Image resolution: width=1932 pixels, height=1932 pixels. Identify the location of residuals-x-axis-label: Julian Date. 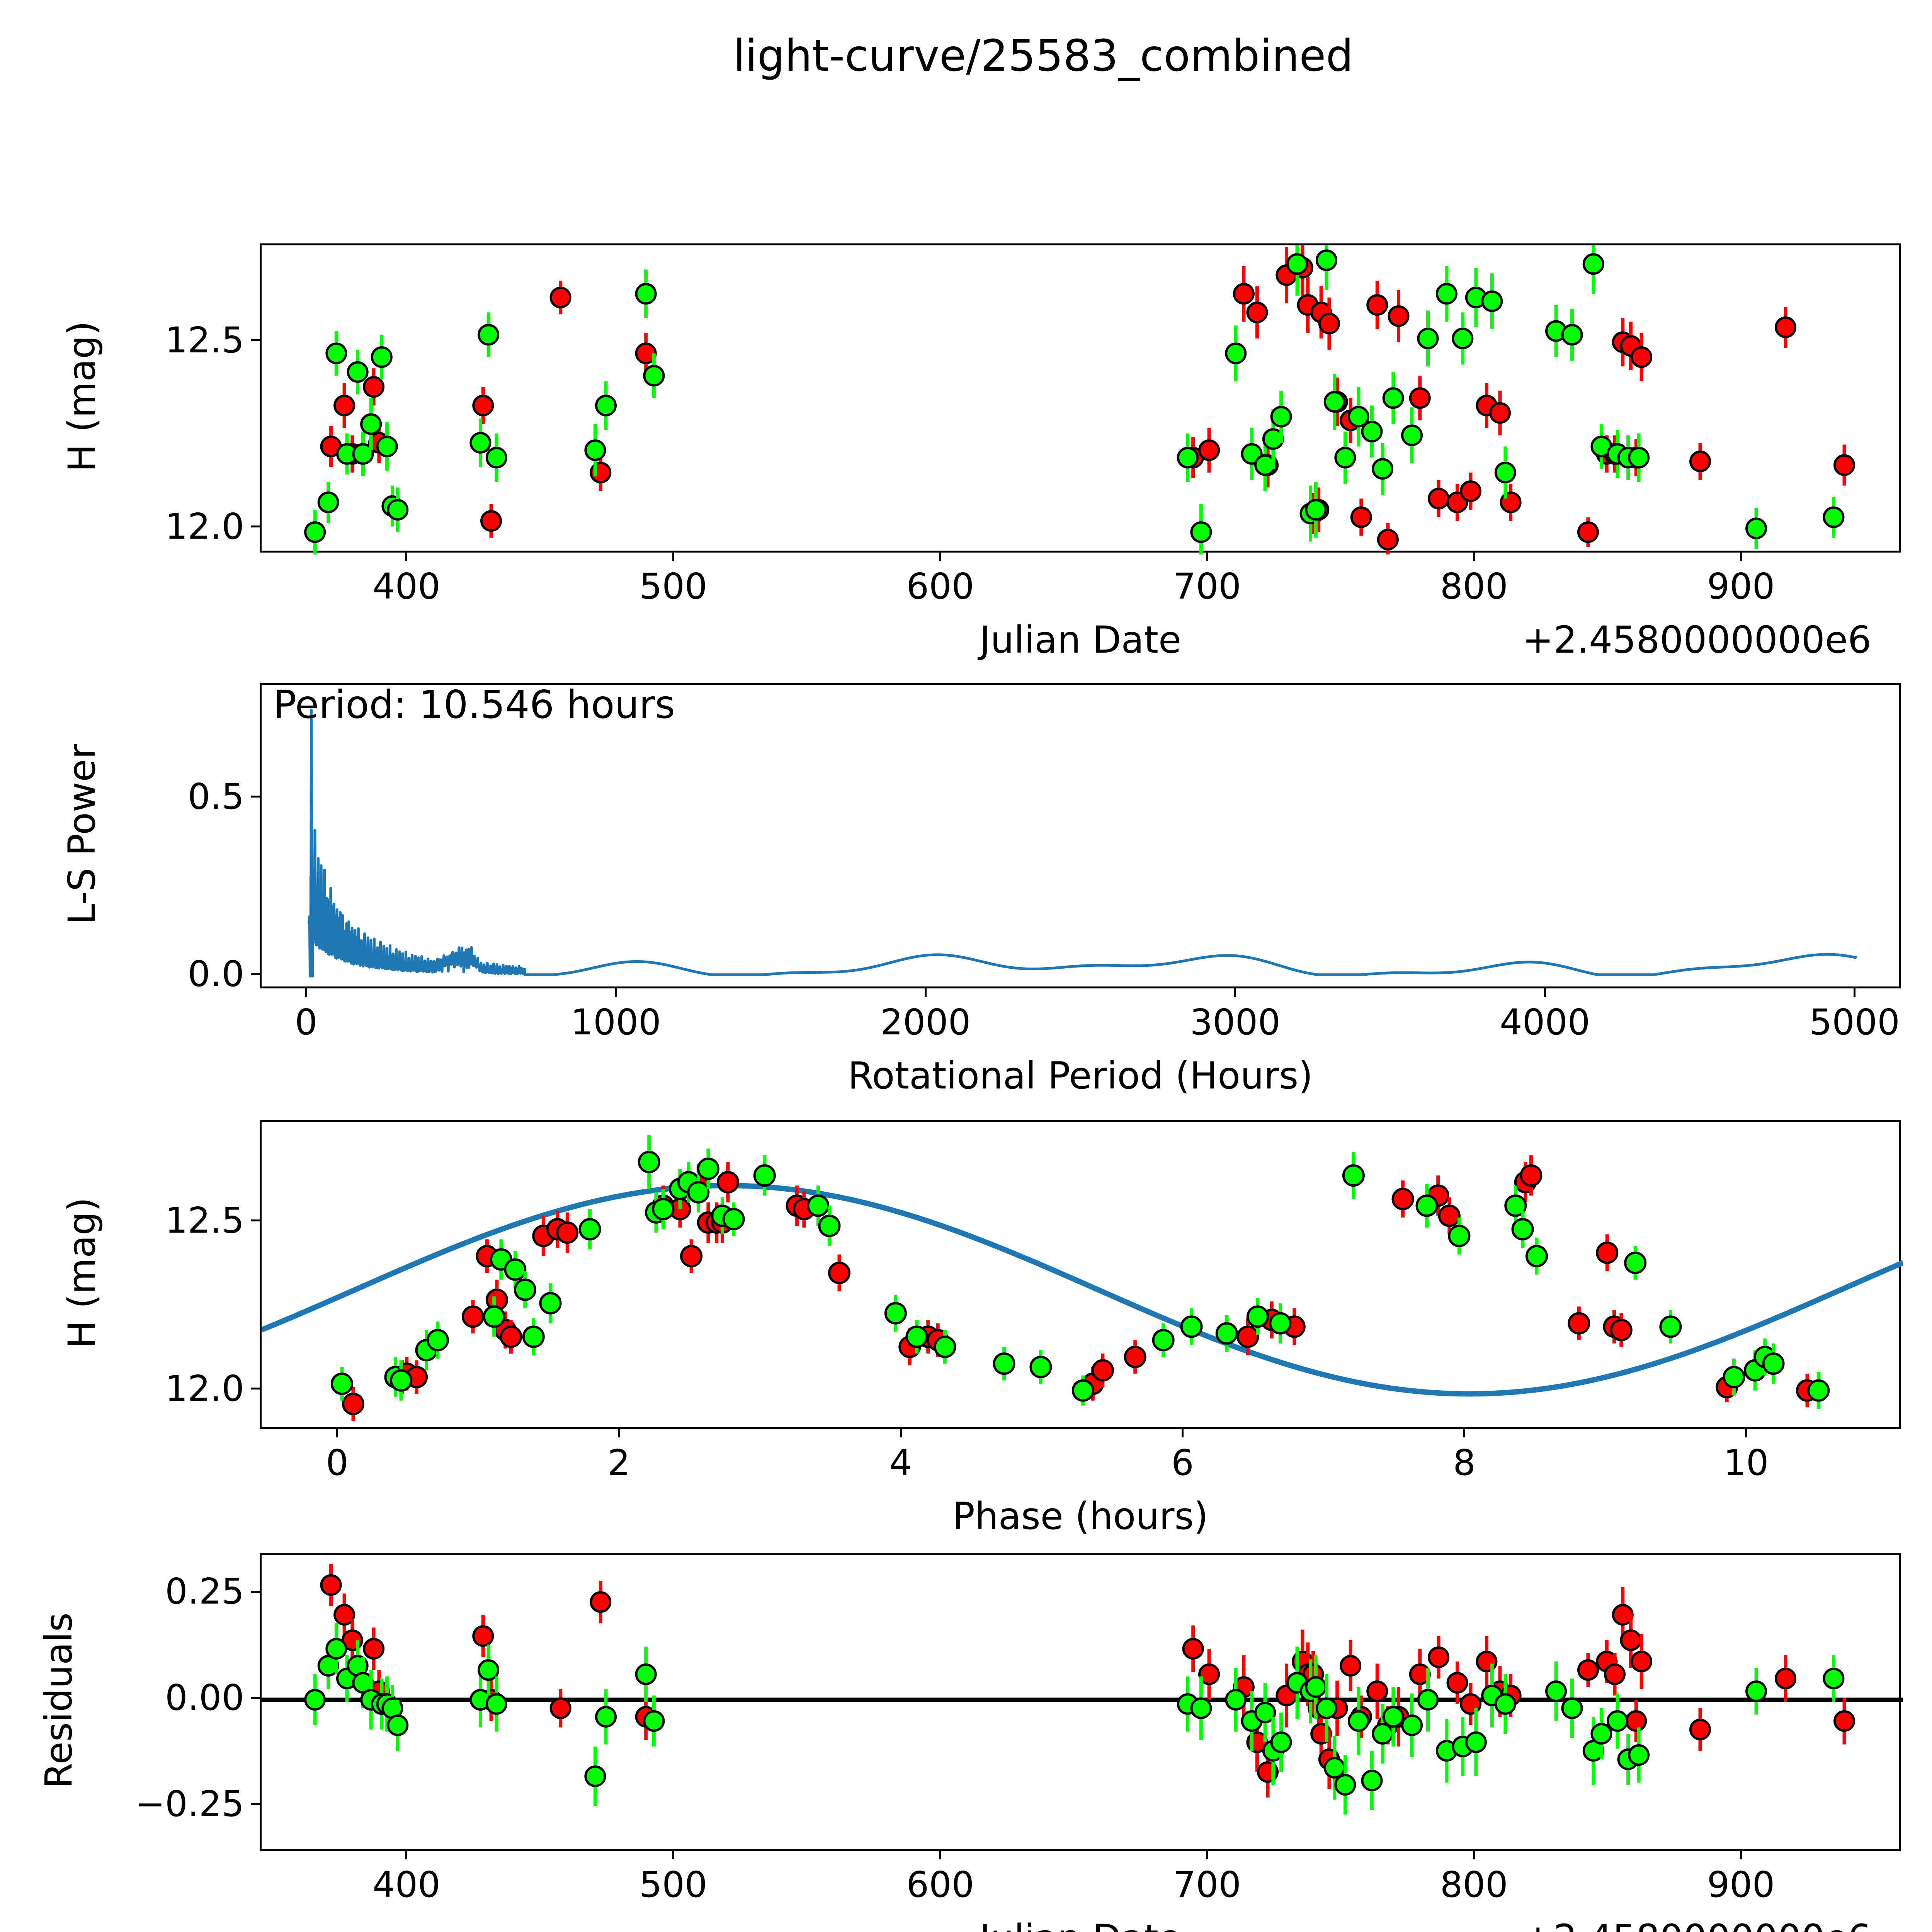
(1080, 1925).